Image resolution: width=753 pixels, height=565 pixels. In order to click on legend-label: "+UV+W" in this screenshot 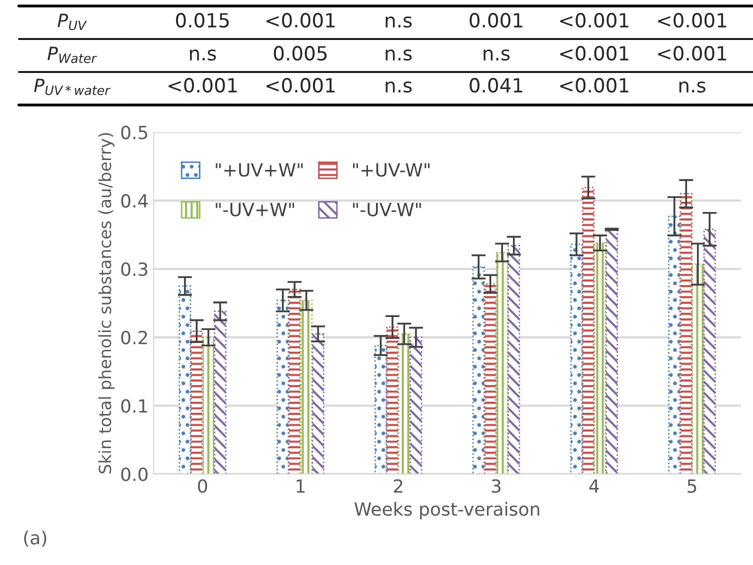, I will do `click(259, 170)`.